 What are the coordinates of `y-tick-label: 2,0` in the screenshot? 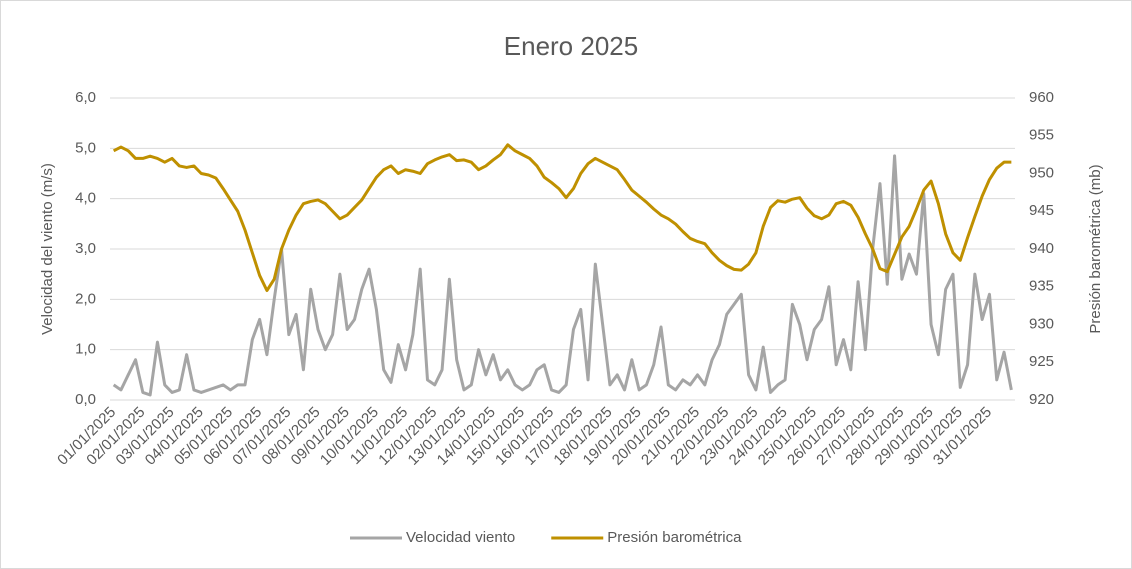 It's located at (85, 298).